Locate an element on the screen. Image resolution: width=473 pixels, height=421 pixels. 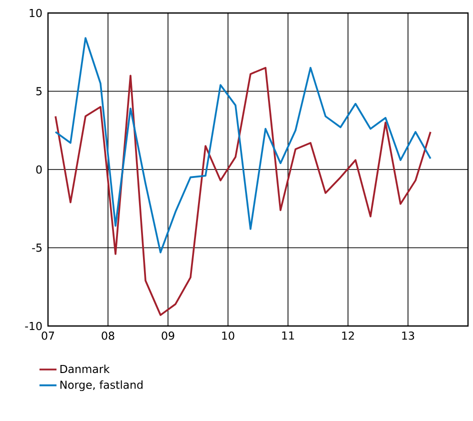
x-tick-label: 09 is located at coordinates (168, 336).